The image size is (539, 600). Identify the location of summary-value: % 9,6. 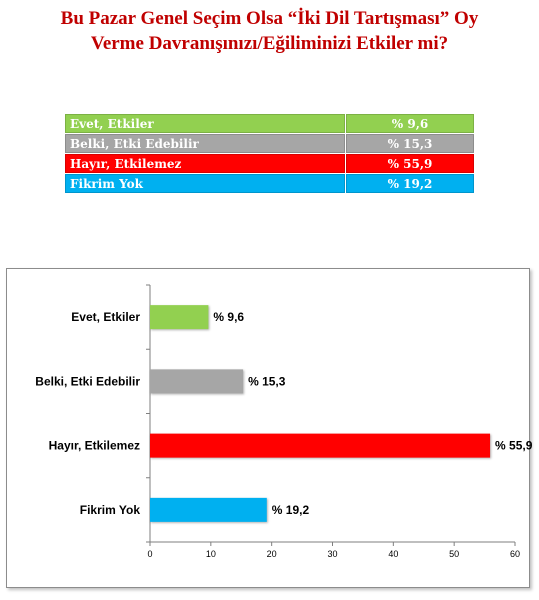
(410, 123).